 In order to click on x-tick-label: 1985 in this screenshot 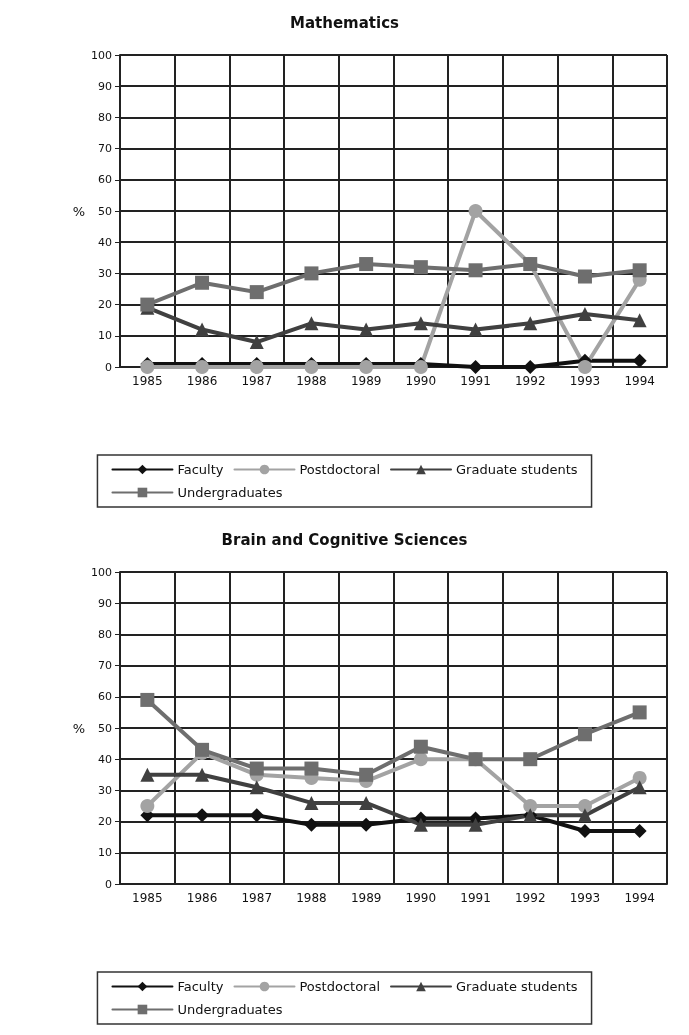, I will do `click(147, 381)`.